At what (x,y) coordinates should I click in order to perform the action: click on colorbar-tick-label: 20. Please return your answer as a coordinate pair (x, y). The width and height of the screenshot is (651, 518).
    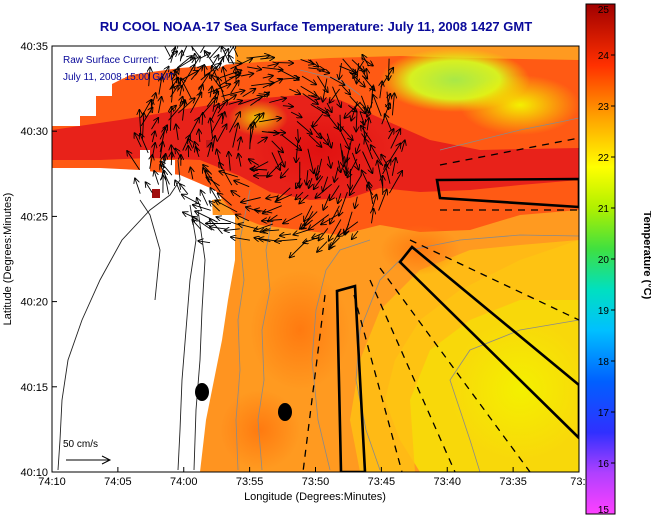
    Looking at the image, I should click on (604, 260).